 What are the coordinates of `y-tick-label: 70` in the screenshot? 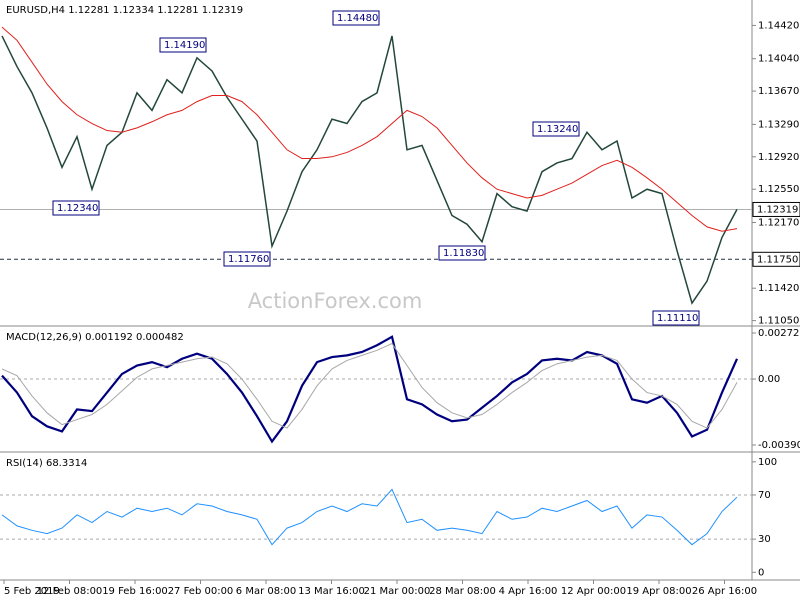 It's located at (764, 495).